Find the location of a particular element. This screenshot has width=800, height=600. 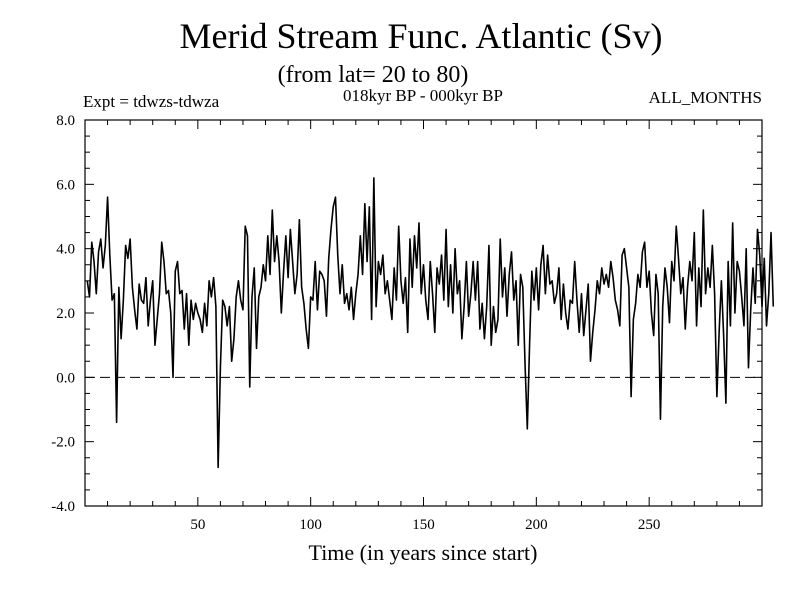

y-tick-label: 4.0 is located at coordinates (65, 250).